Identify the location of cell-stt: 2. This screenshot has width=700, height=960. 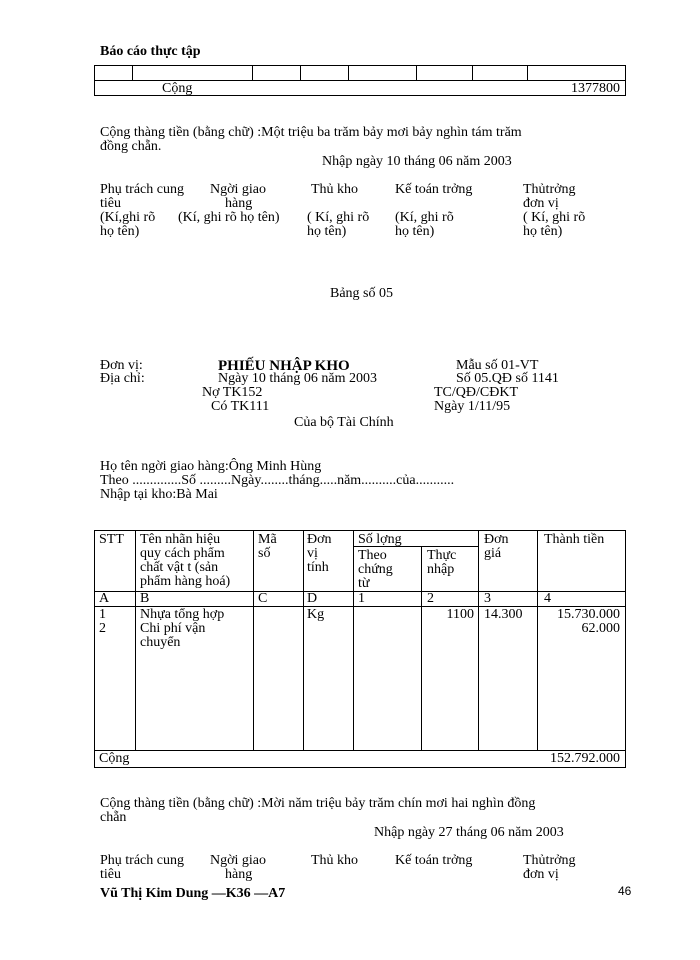
(102, 628).